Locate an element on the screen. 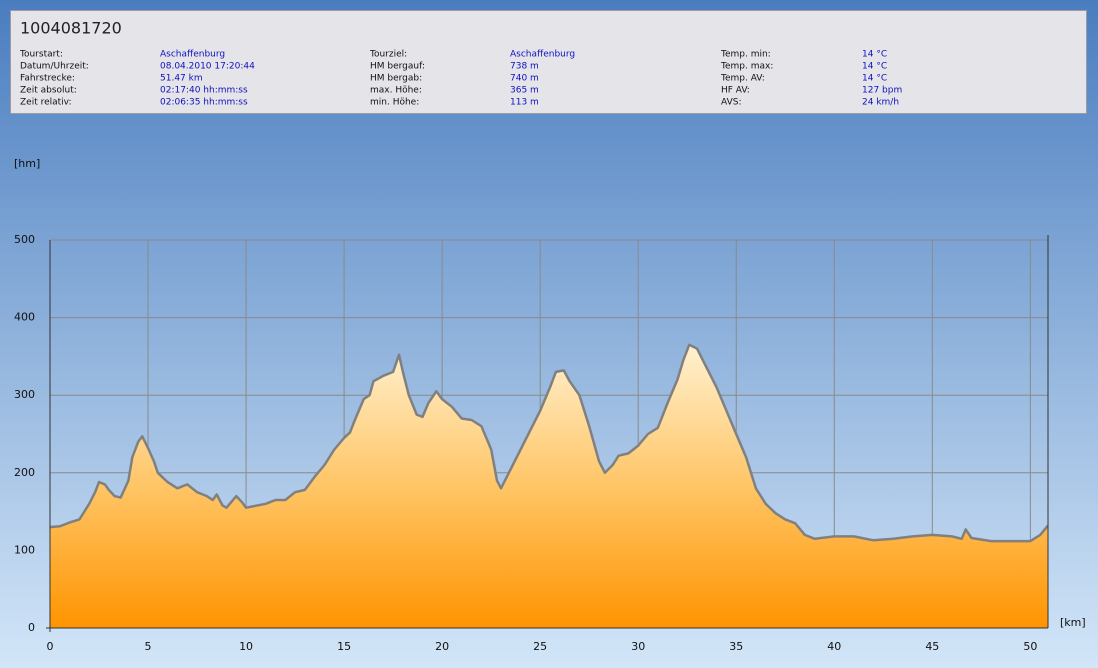  y-tick-label: 100 is located at coordinates (24, 549).